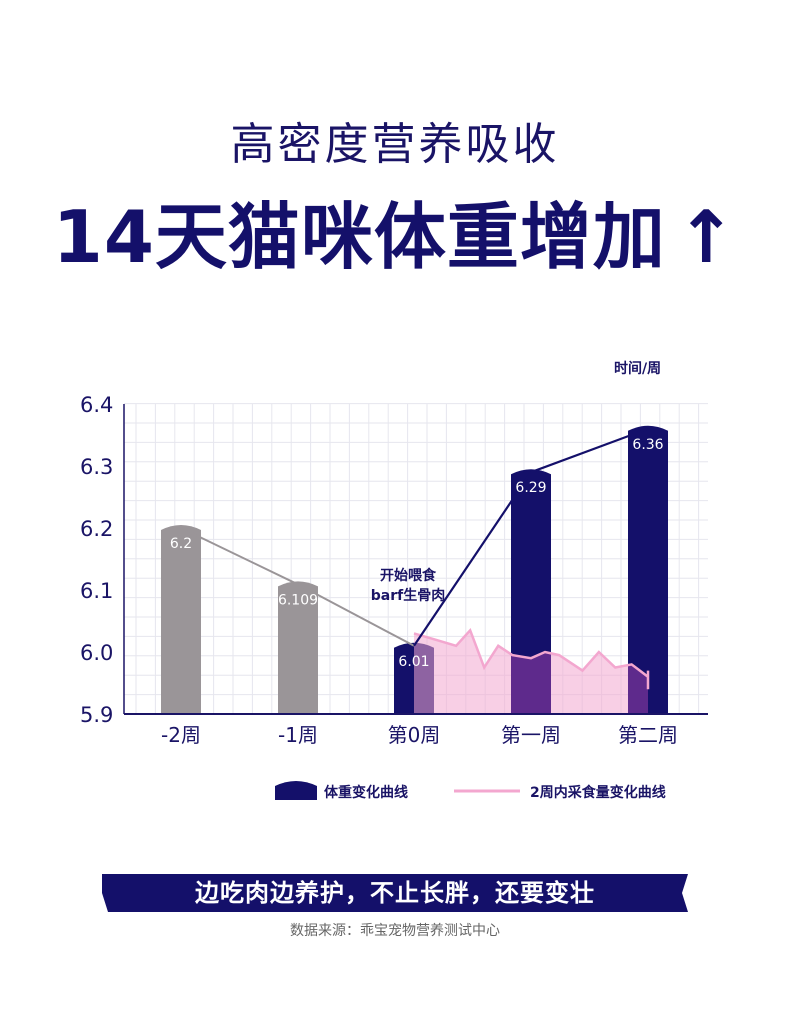 The height and width of the screenshot is (1023, 790). I want to click on y-tick-label: 6.0, so click(96, 653).